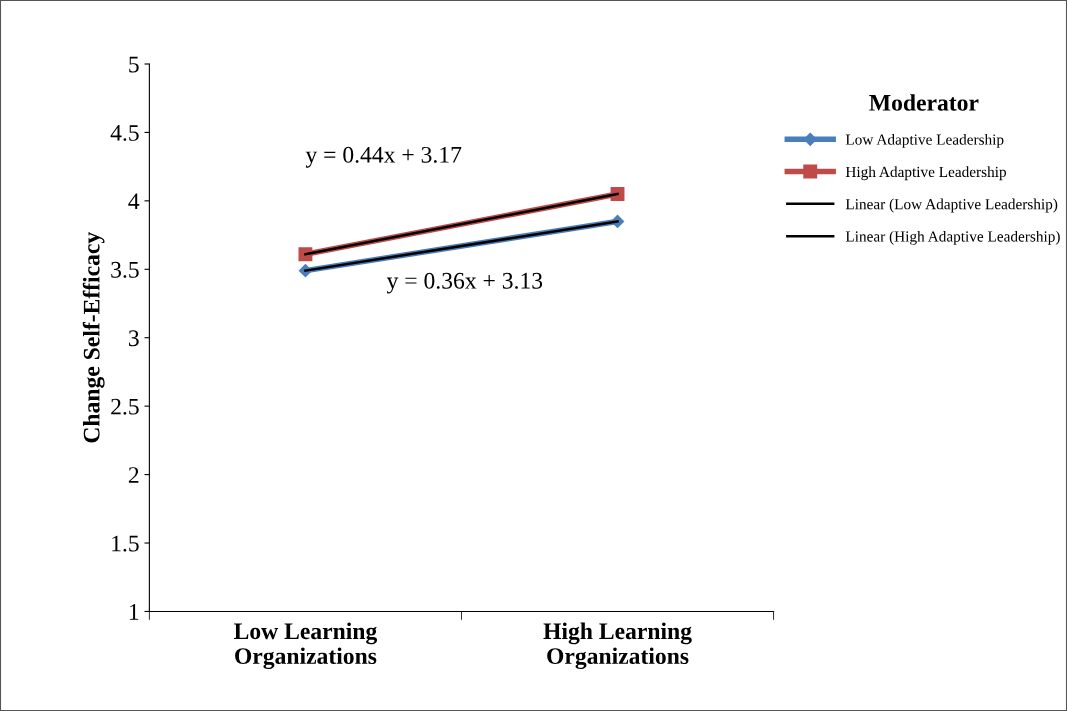 The image size is (1067, 711). I want to click on y-tick-label: 3, so click(133, 338).